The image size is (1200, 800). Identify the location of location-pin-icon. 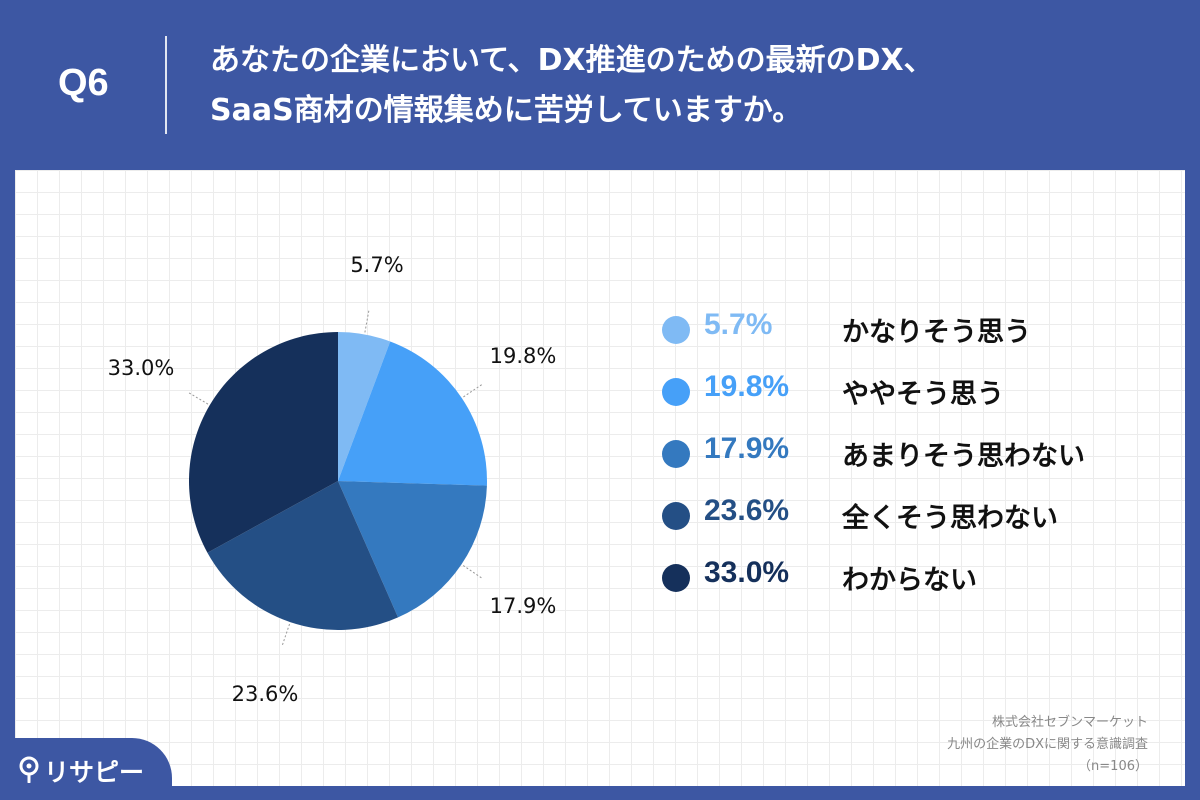
(29, 769).